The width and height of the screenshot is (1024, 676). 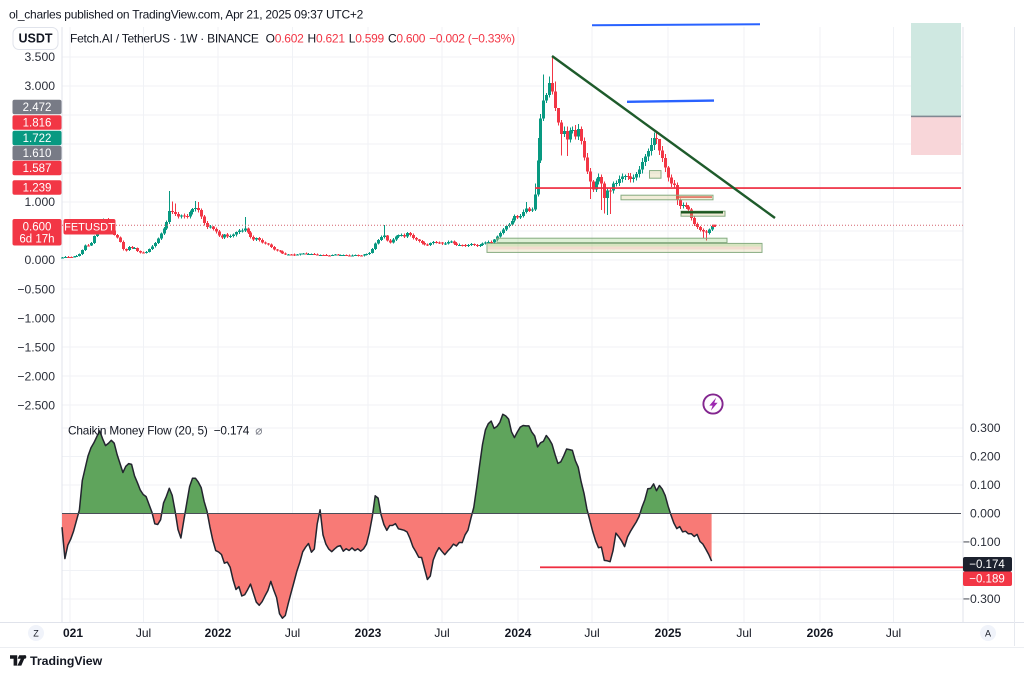 I want to click on svg-text: −0.500, so click(x=36, y=290).